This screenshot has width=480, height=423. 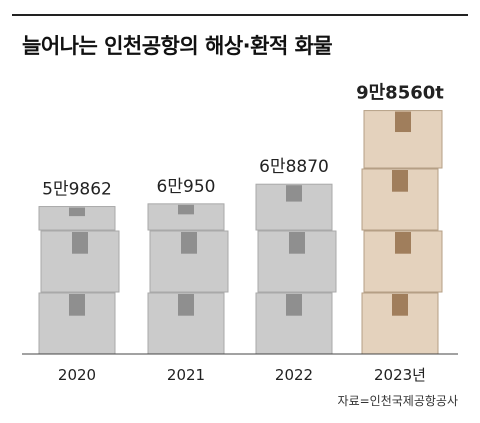 What do you see at coordinates (77, 190) in the screenshot?
I see `data-label-0: 5만9862` at bounding box center [77, 190].